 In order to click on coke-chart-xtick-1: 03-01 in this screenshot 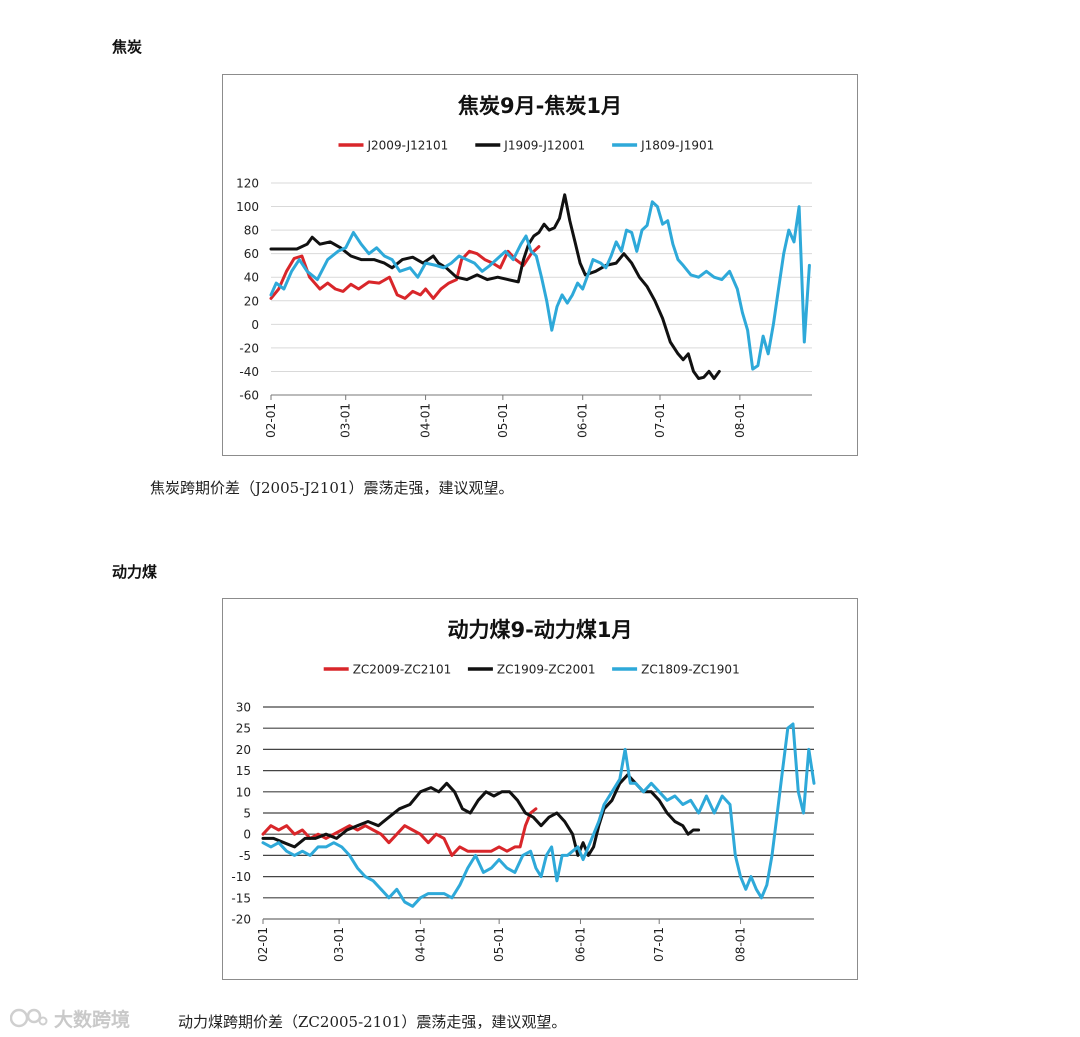, I will do `click(346, 420)`.